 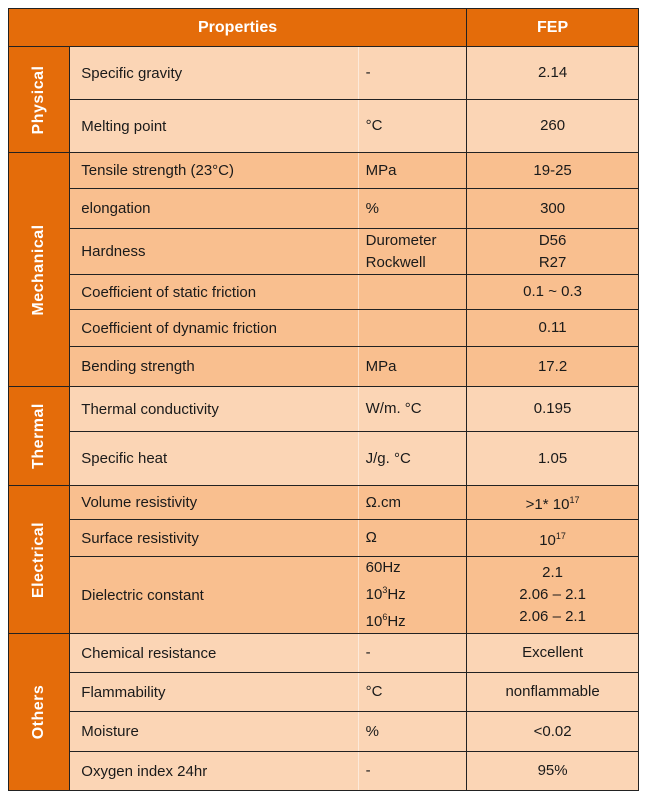 I want to click on value-base: 2.14, so click(x=552, y=72).